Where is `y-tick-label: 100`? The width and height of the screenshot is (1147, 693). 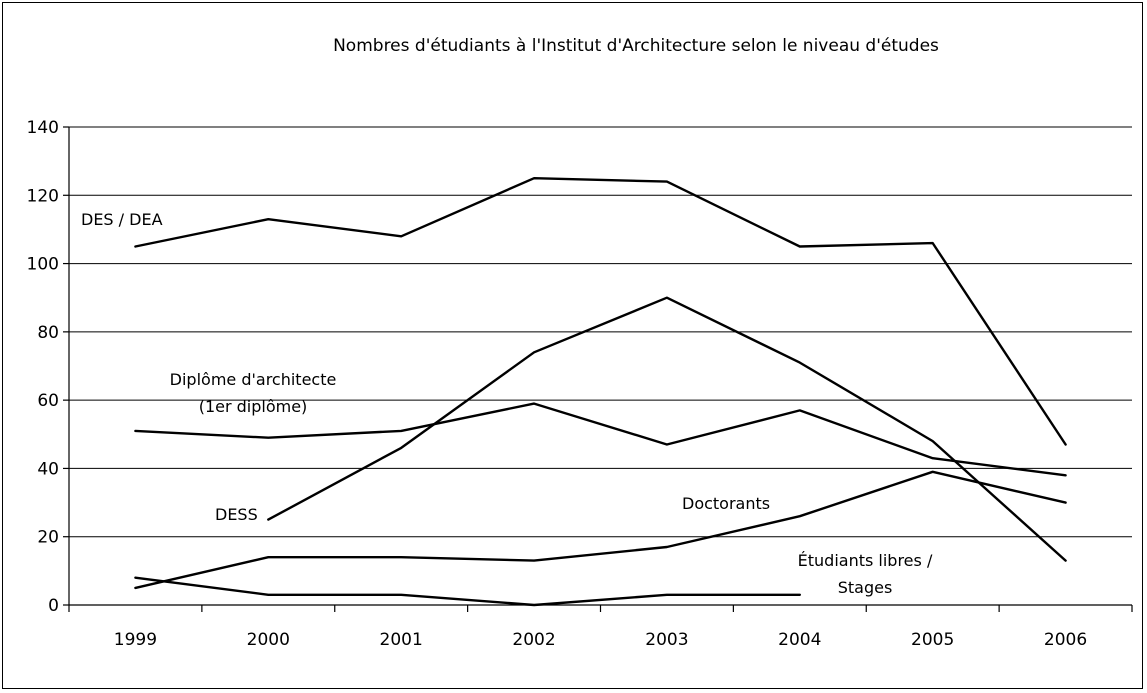
y-tick-label: 100 is located at coordinates (43, 265).